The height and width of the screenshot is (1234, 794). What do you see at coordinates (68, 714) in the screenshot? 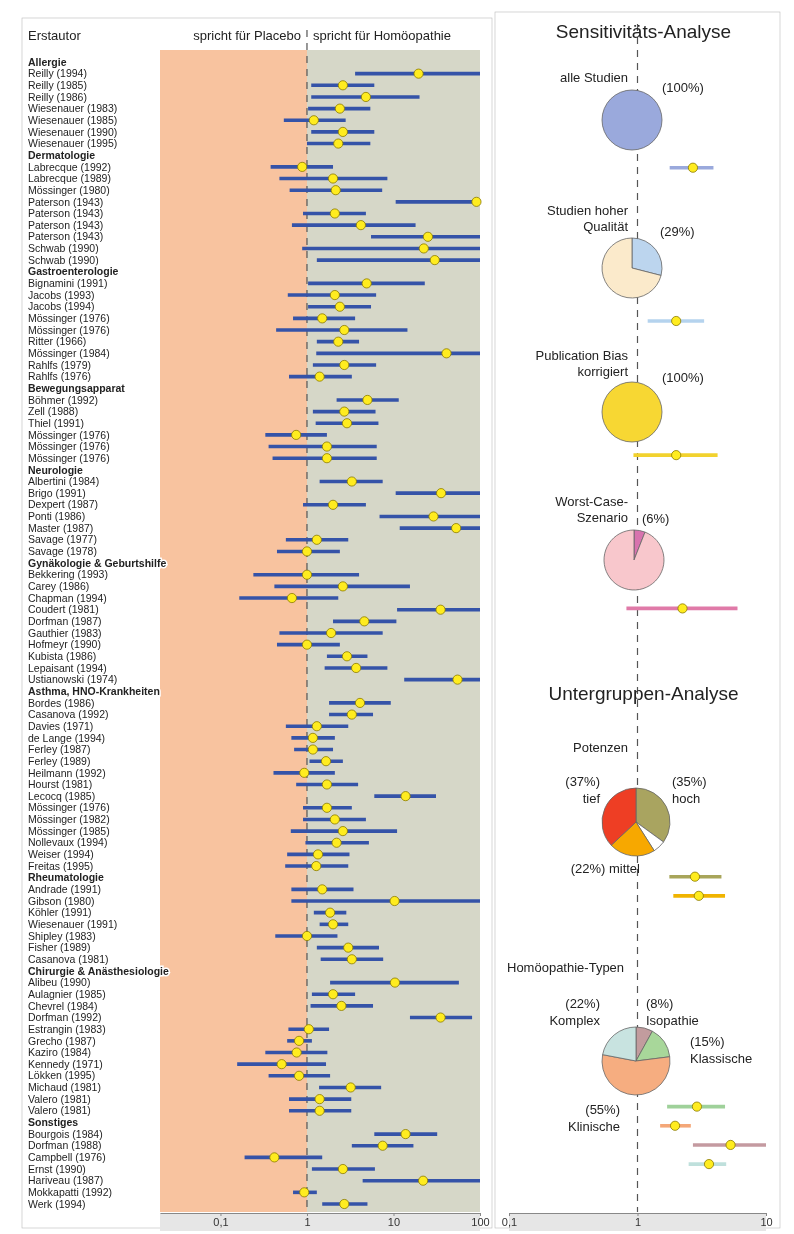
I see `y-tick-label: Casanova (1992)` at bounding box center [68, 714].